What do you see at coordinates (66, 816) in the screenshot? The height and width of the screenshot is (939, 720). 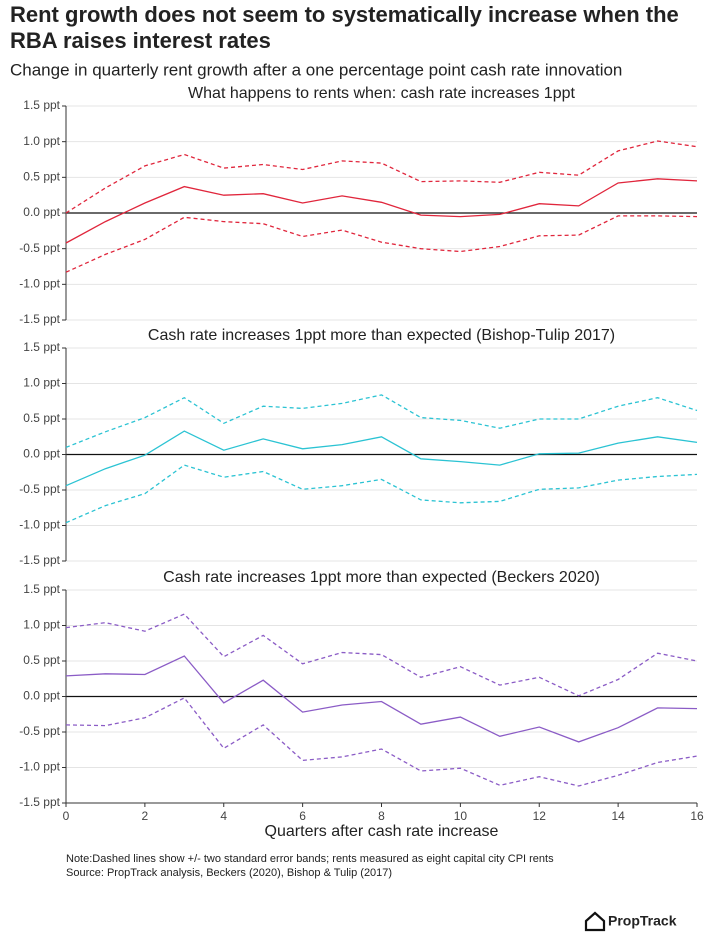 I see `x-tick-label: 0` at bounding box center [66, 816].